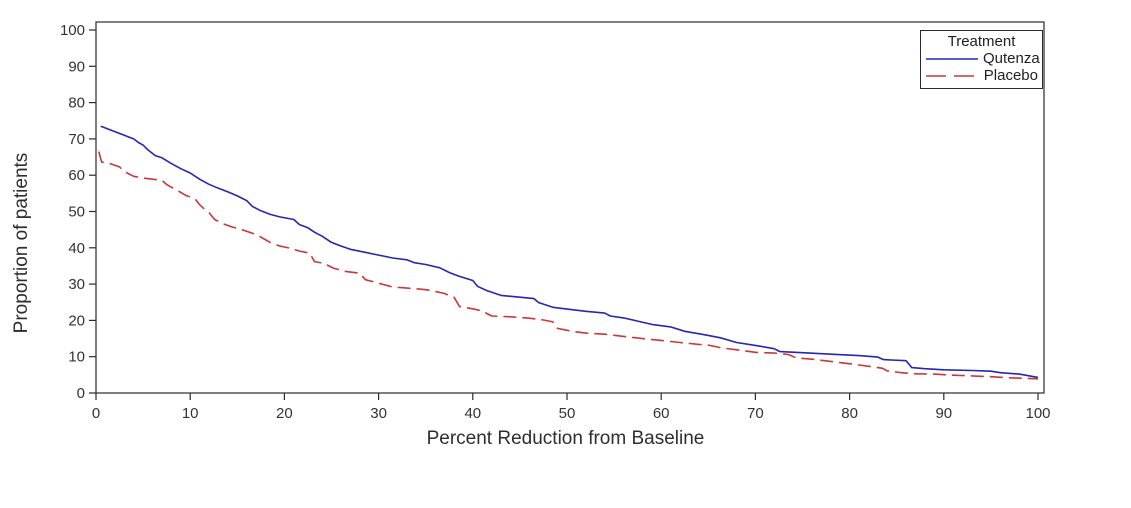 This screenshot has height=508, width=1131. I want to click on y-tick-label: 0, so click(81, 393).